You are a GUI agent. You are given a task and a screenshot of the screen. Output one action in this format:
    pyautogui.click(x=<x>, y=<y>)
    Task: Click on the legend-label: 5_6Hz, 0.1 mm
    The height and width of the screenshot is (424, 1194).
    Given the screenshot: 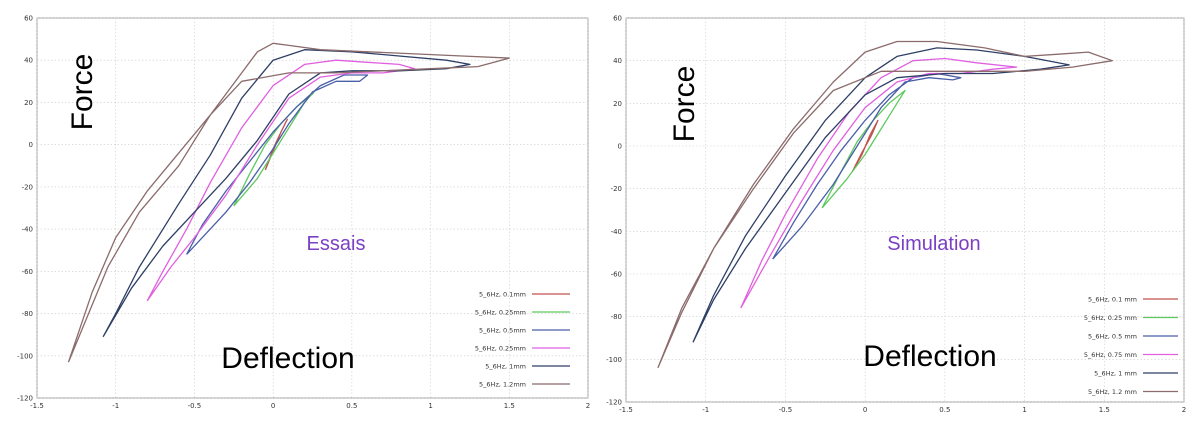 What is the action you would take?
    pyautogui.click(x=1112, y=300)
    